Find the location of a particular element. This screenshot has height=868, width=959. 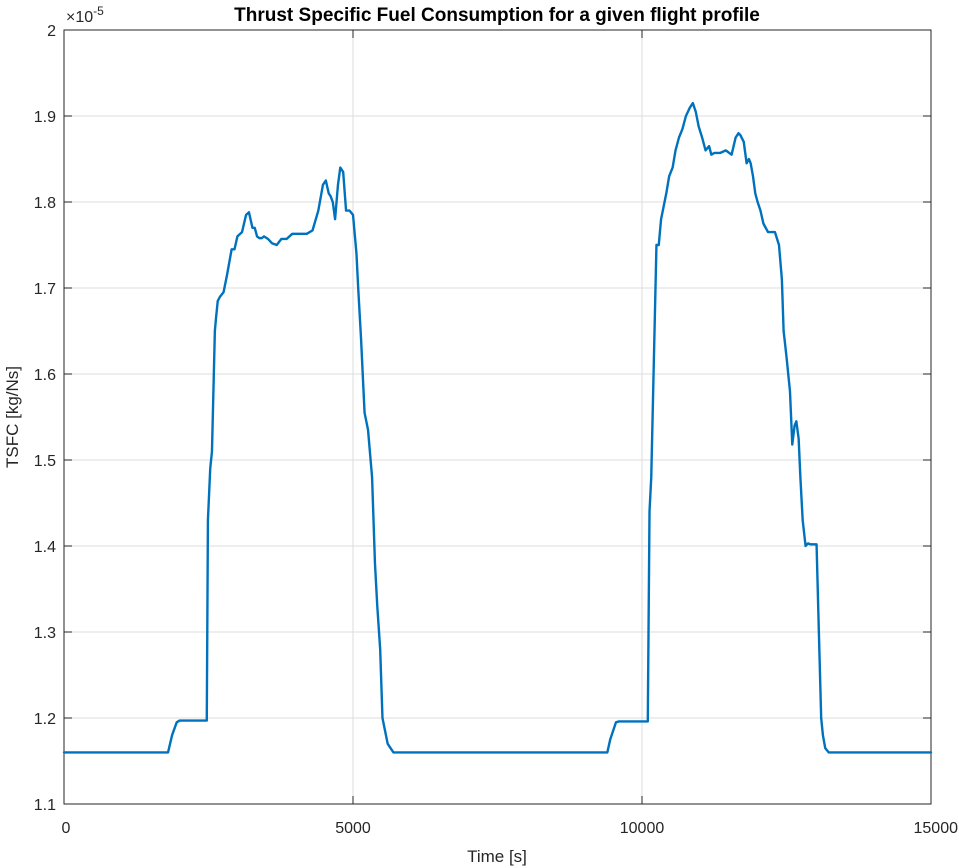

y-exponent-multiplier: ×10⁻⁵ is located at coordinates (85, 15).